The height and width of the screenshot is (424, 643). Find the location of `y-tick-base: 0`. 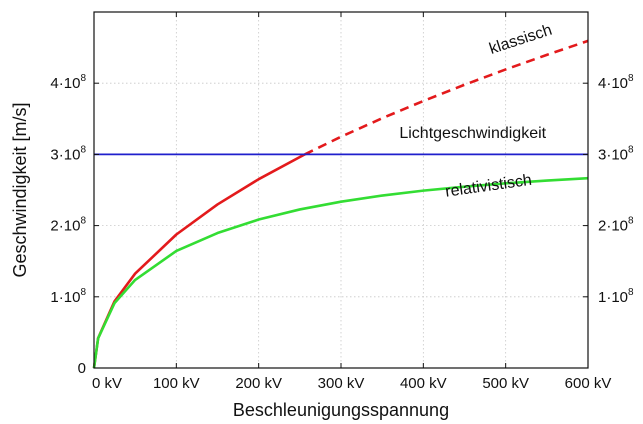

y-tick-base: 0 is located at coordinates (82, 368).